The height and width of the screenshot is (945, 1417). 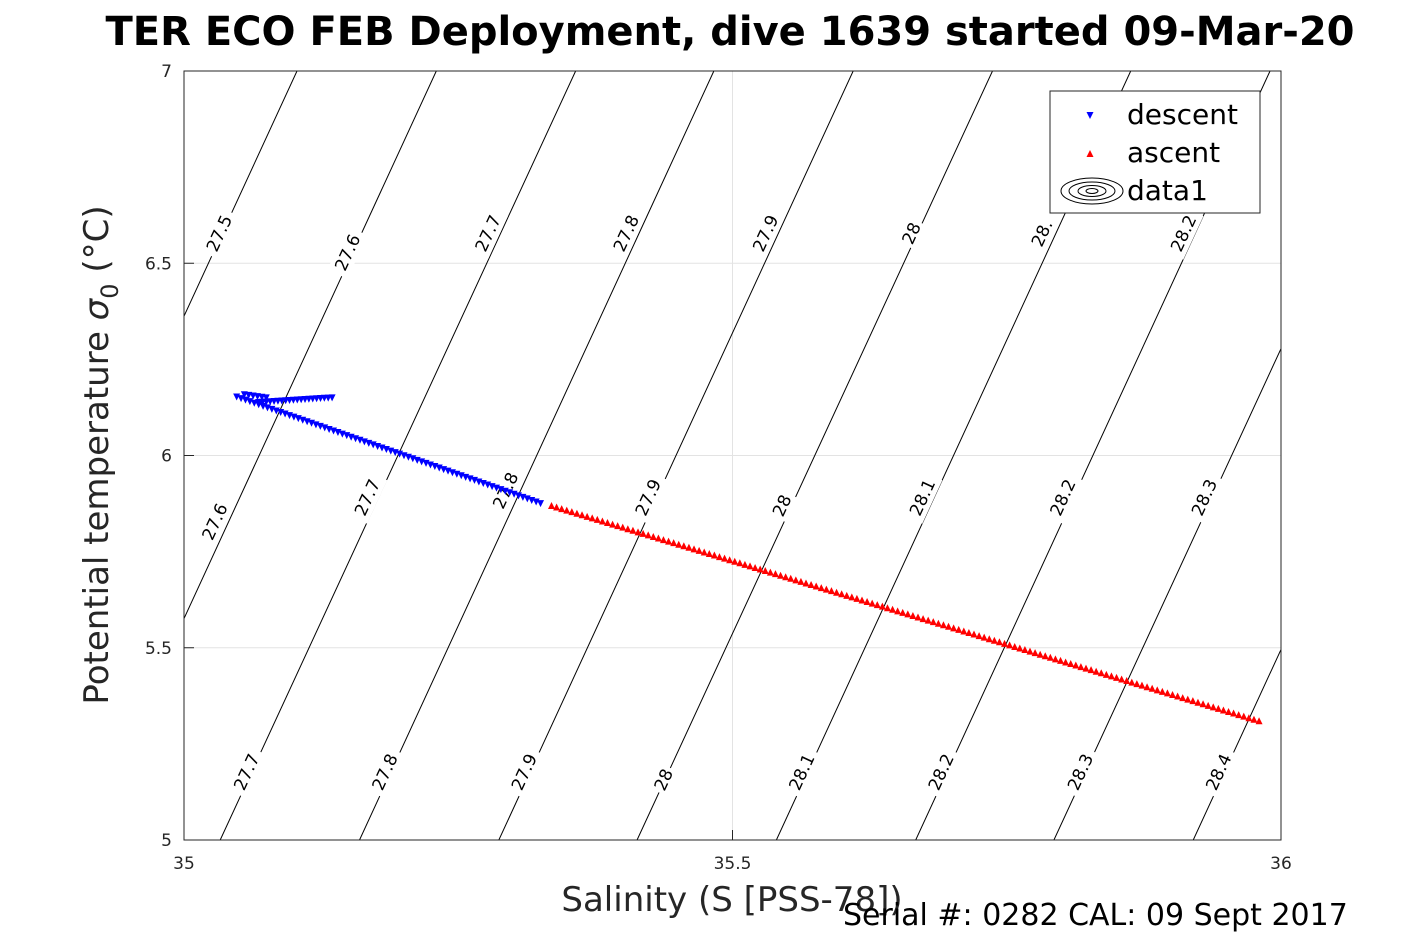 What do you see at coordinates (389, 449) in the screenshot?
I see `descent-series` at bounding box center [389, 449].